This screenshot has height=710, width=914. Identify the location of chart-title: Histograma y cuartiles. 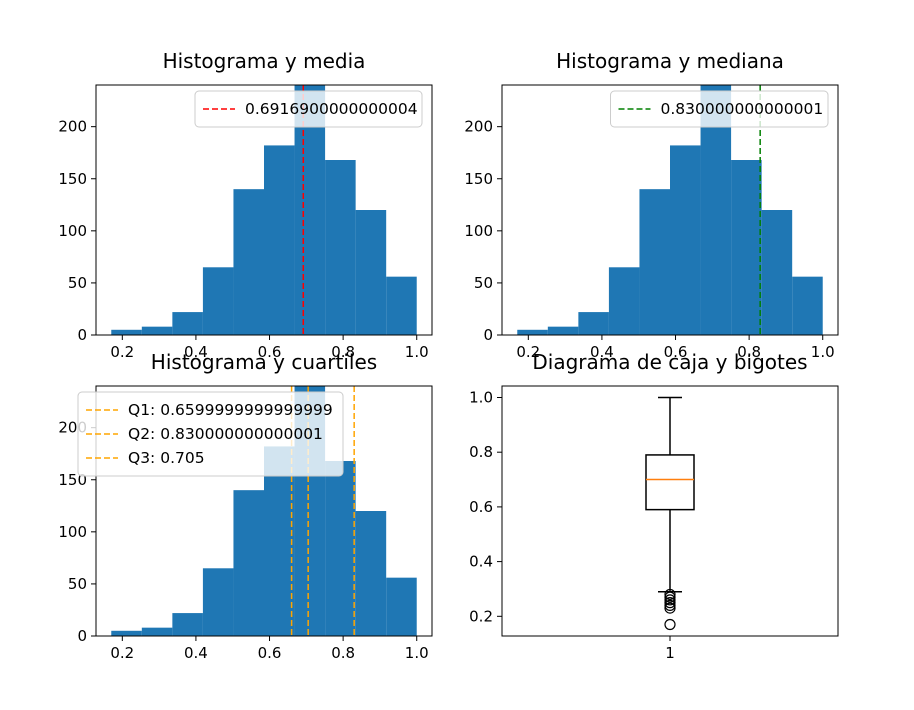
(264, 362).